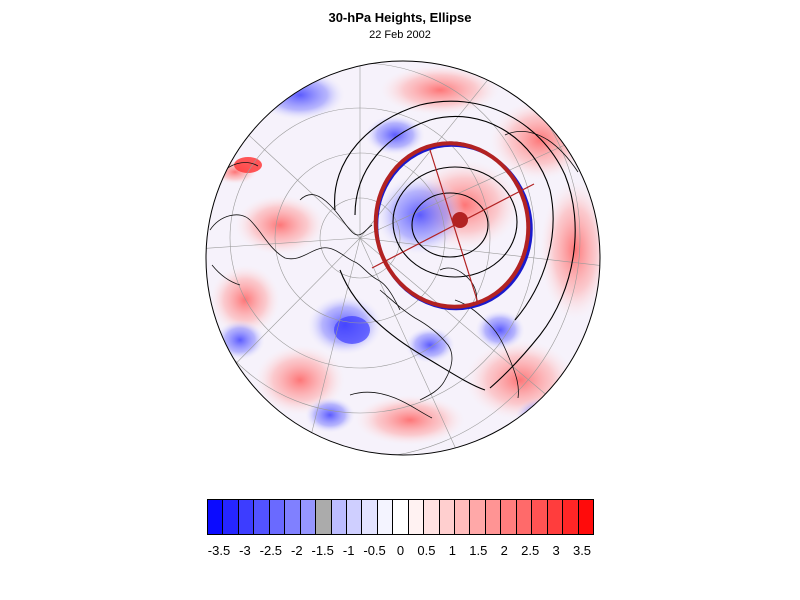  I want to click on colorbar, so click(400, 517).